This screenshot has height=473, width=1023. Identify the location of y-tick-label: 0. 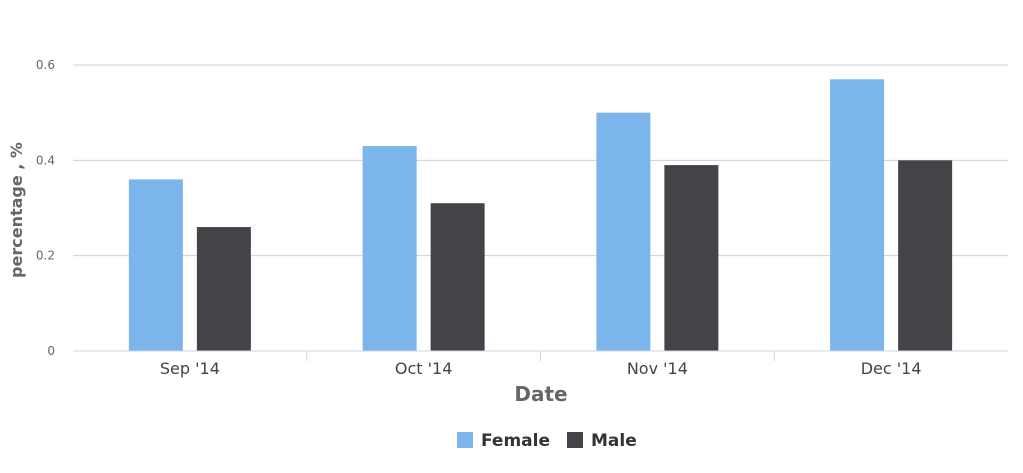
(51, 351).